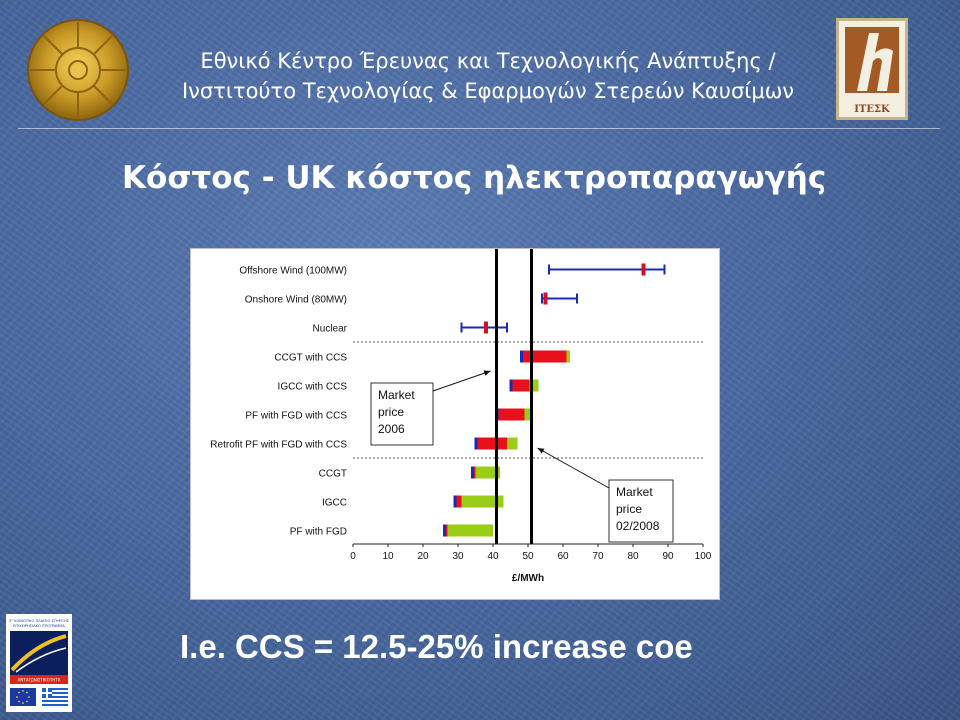 Image resolution: width=960 pixels, height=720 pixels. Describe the element at coordinates (474, 178) in the screenshot. I see `slide-title: Κόστος - UK κόστος ηλεκτροπαραγωγής` at that location.